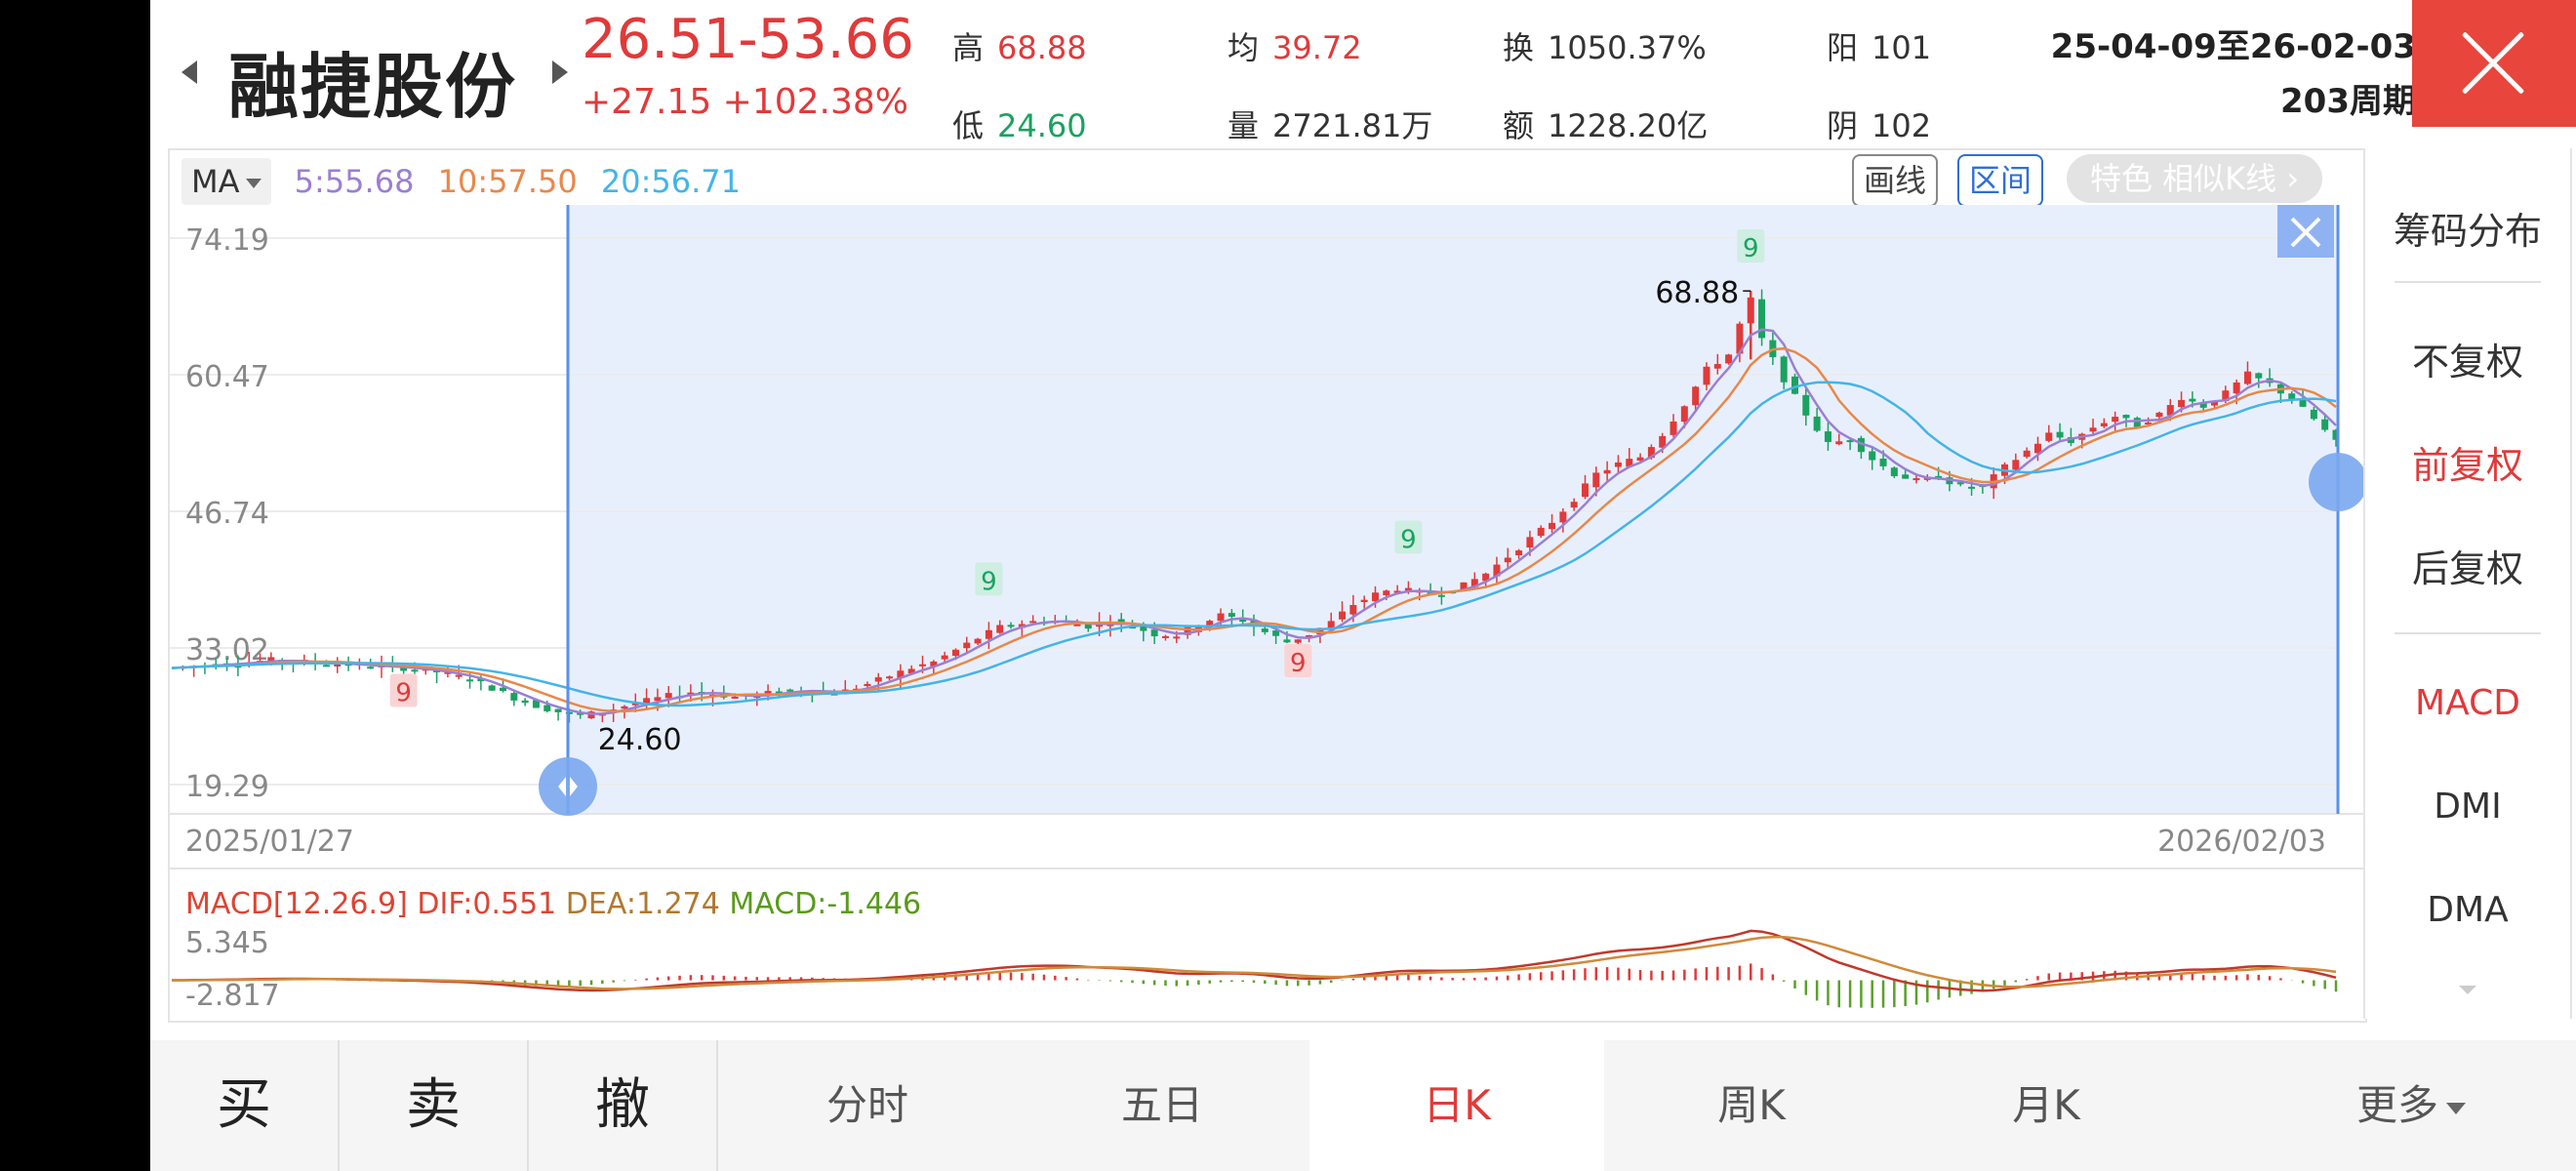  Describe the element at coordinates (1161, 1105) in the screenshot. I see `tab-five-day: 五日` at that location.